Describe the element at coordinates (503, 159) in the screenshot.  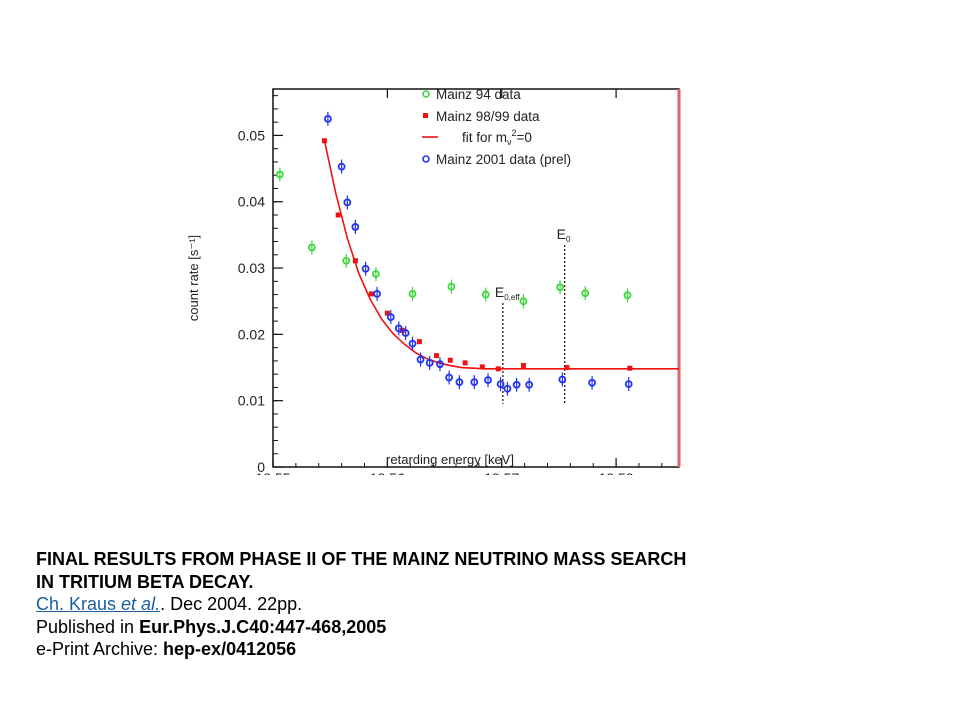
I see `legend-label: Mainz 2001 data (prel)` at that location.